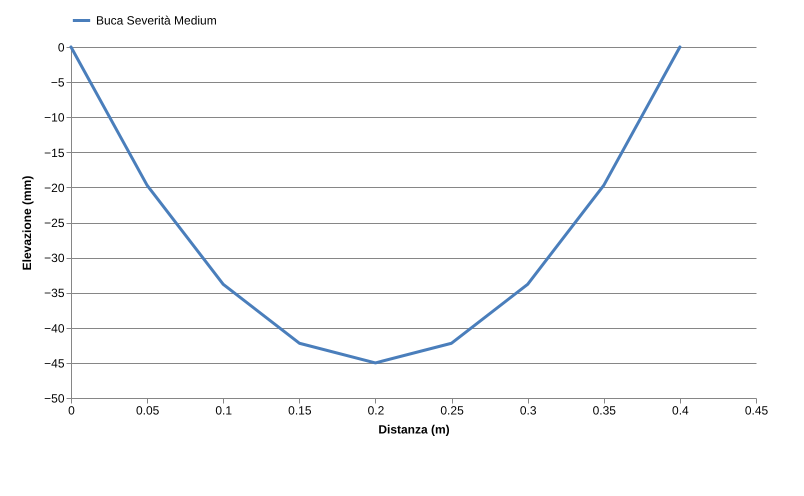 The height and width of the screenshot is (496, 804). I want to click on x-tick-label: 0.45, so click(756, 411).